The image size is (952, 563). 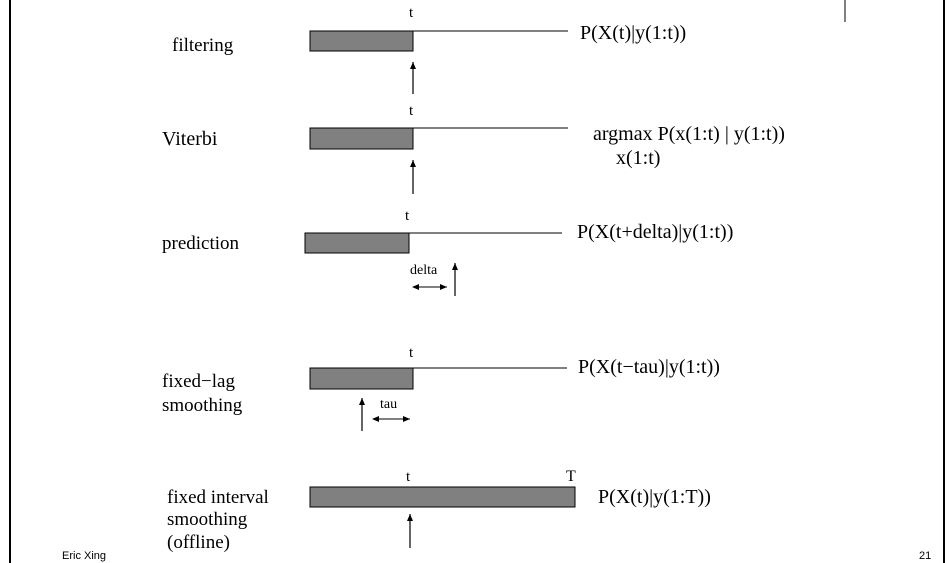 I want to click on row-label-fixed-lag-line2: smoothing, so click(x=202, y=405).